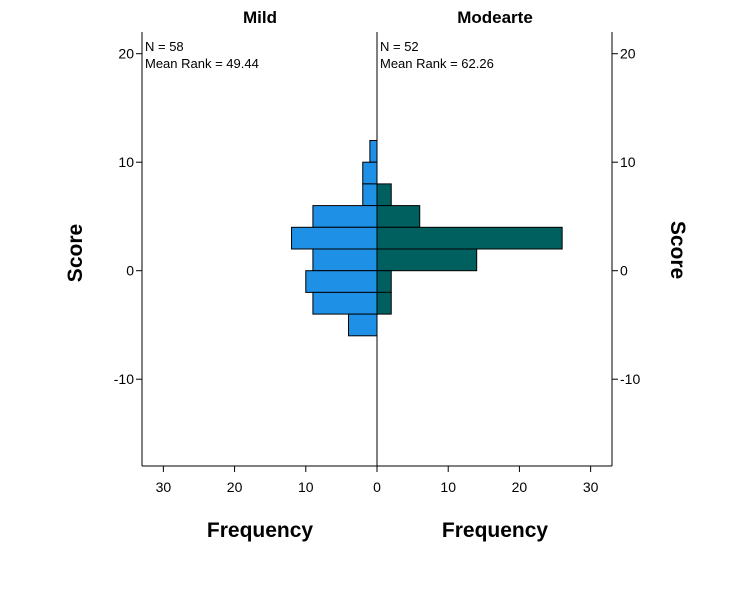 The height and width of the screenshot is (608, 756). I want to click on x-axis-title-right: Frequency, so click(495, 530).